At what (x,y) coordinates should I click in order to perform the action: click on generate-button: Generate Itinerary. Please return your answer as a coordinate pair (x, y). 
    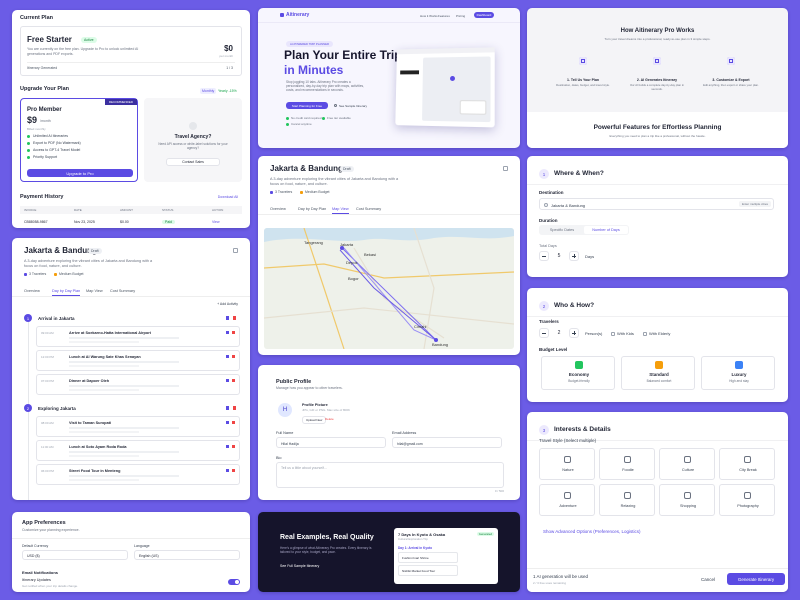
    Looking at the image, I should click on (756, 579).